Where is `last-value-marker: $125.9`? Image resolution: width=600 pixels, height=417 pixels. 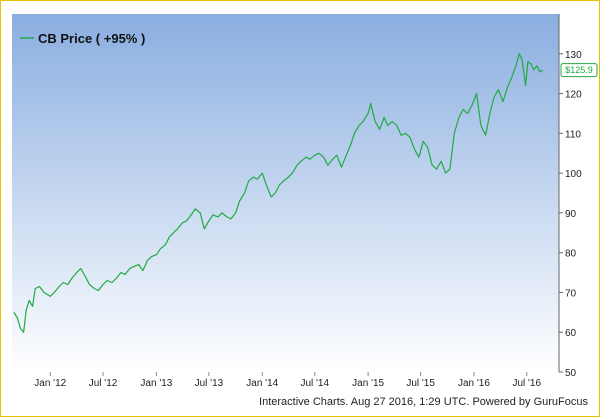 last-value-marker: $125.9 is located at coordinates (579, 70).